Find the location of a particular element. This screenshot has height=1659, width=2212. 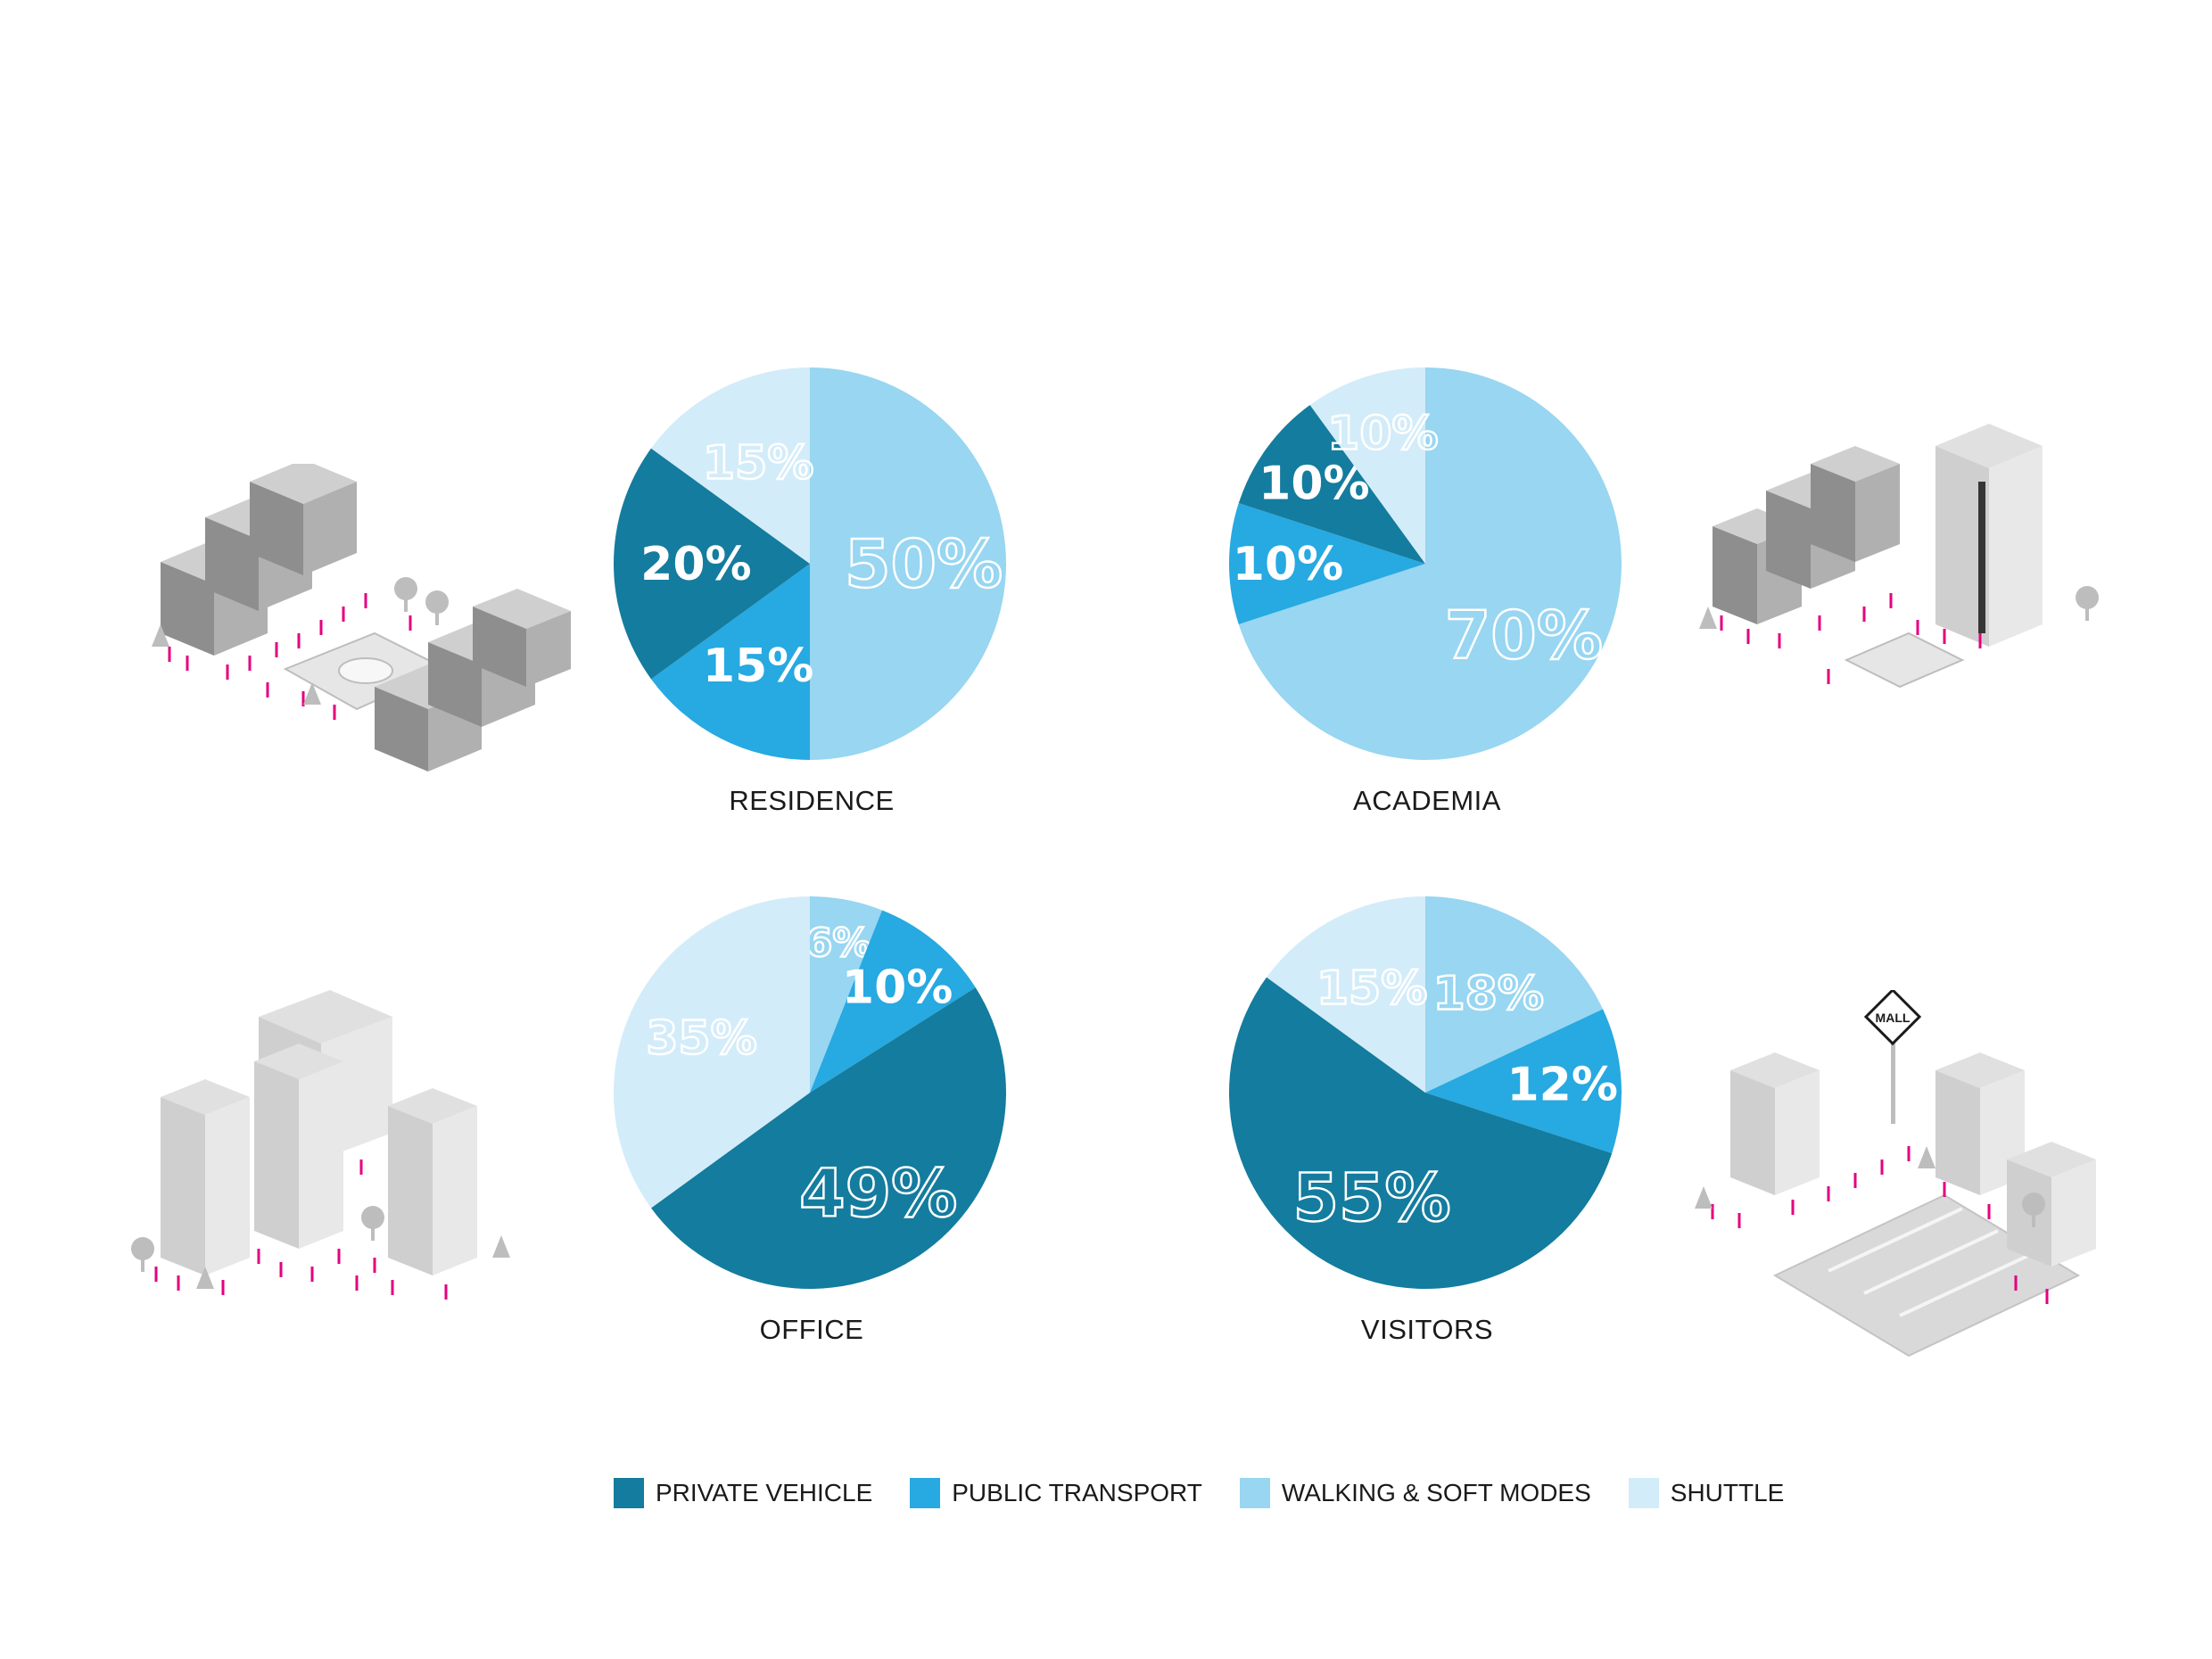

pie-slice-label: 18% is located at coordinates (1487, 994).